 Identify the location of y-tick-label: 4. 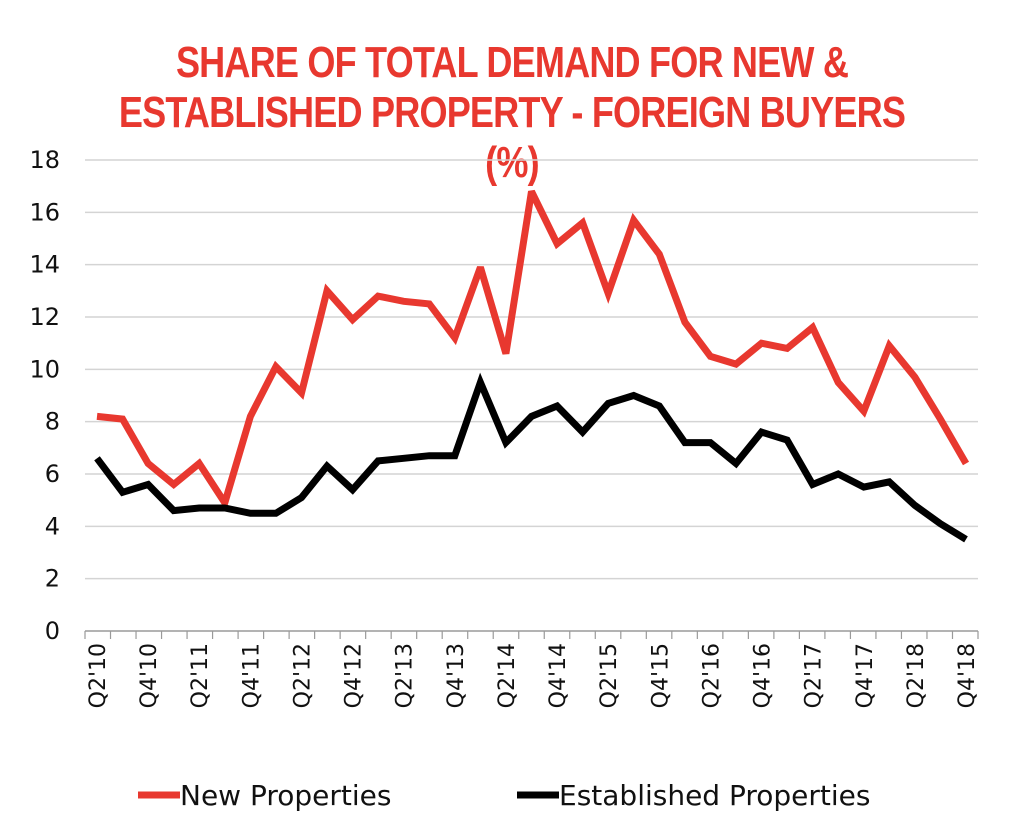
(52, 526).